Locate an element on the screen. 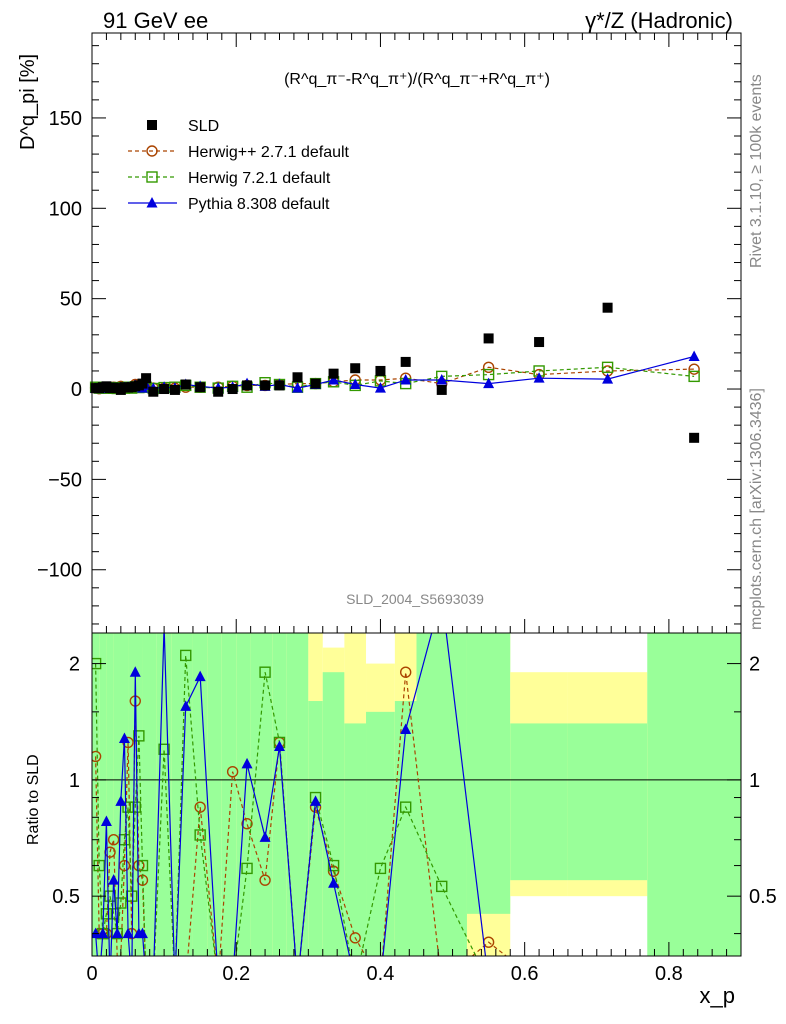 This screenshot has height=1024, width=786. plot-formula-title: (R^q_π⁻-R^q_π⁺)/(R^q_π⁻+R^q_π⁺) is located at coordinates (417, 79).